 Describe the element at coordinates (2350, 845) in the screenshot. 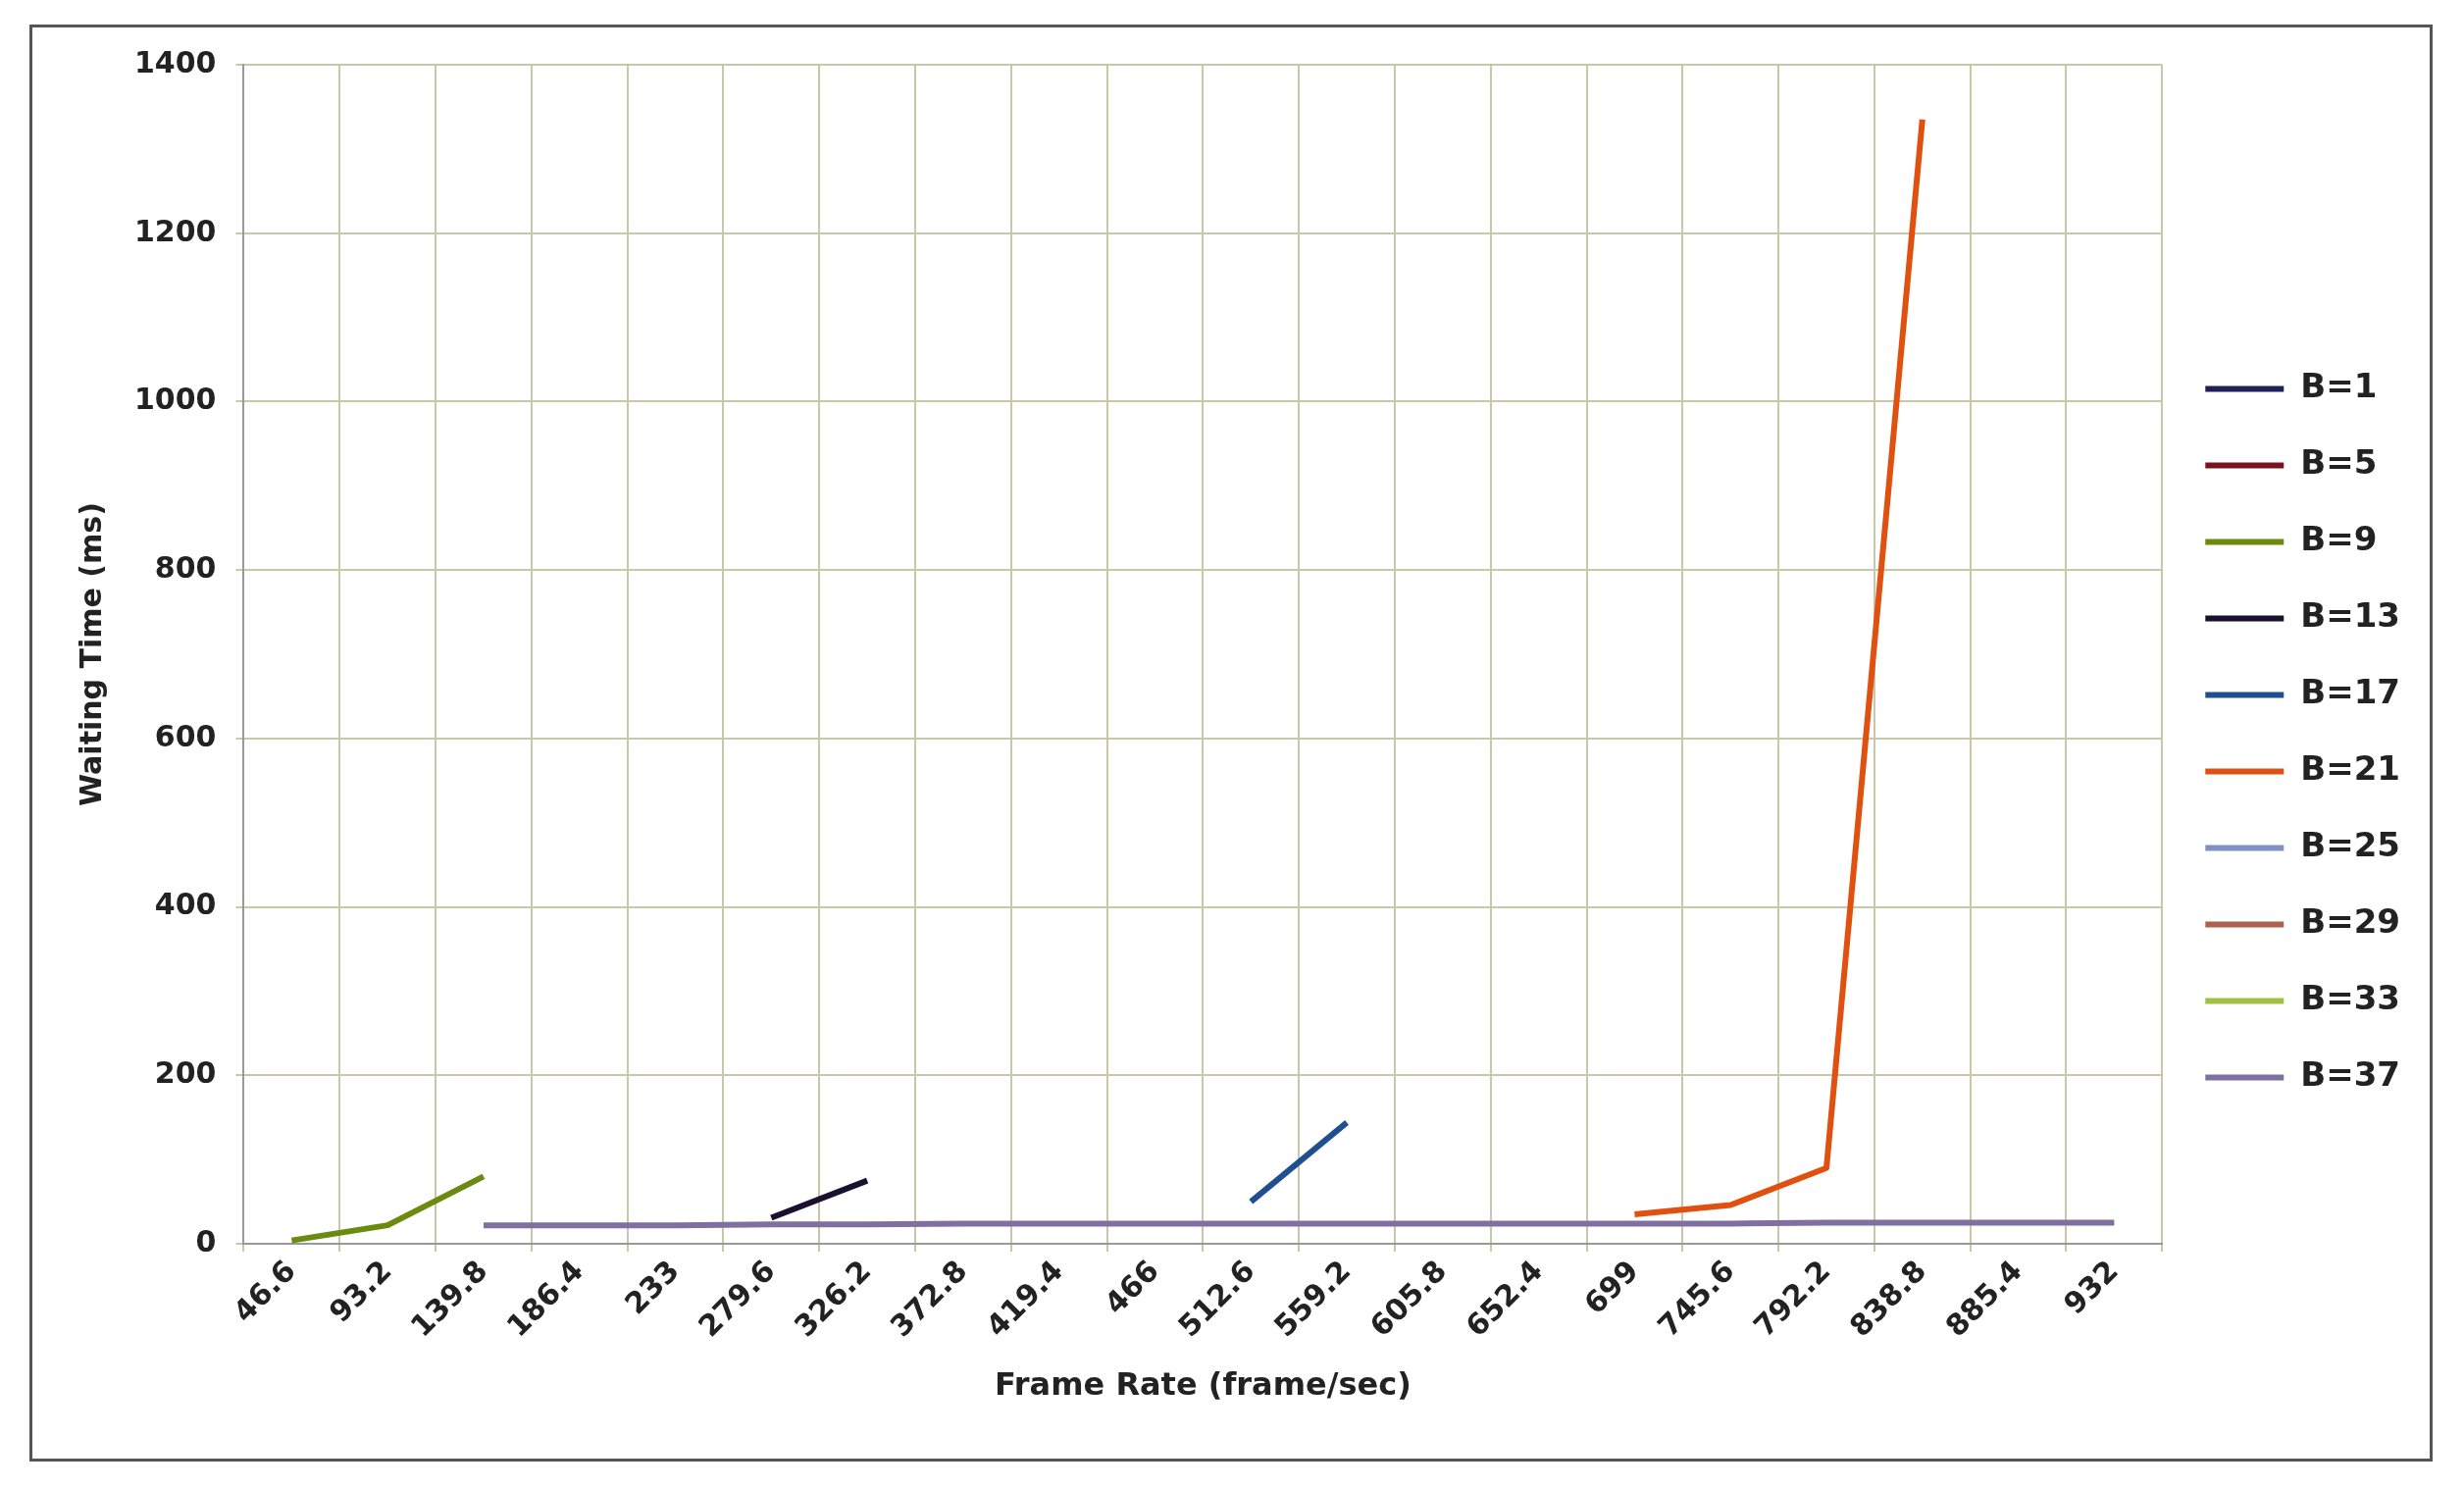

I see `legend-label: B=25` at that location.